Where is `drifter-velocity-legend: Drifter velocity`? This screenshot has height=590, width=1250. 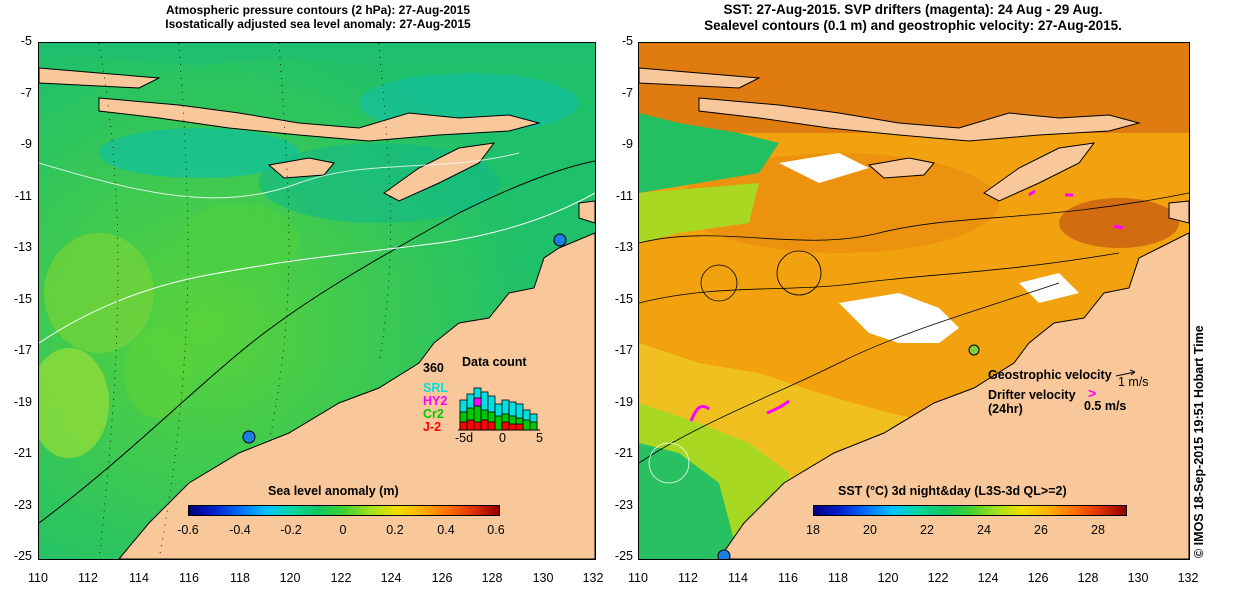 drifter-velocity-legend: Drifter velocity is located at coordinates (1032, 395).